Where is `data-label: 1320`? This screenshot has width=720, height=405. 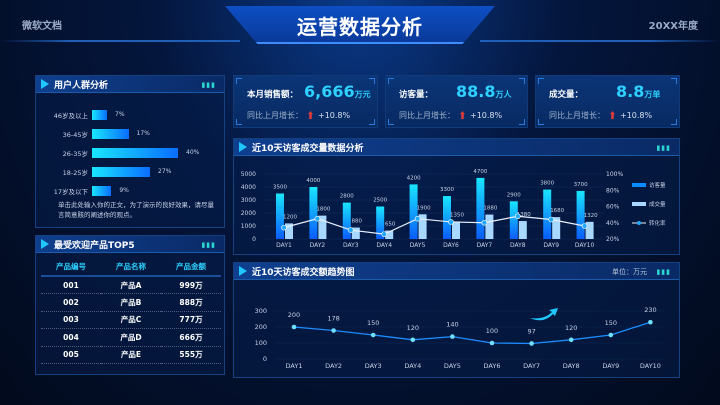 data-label: 1320 is located at coordinates (591, 216).